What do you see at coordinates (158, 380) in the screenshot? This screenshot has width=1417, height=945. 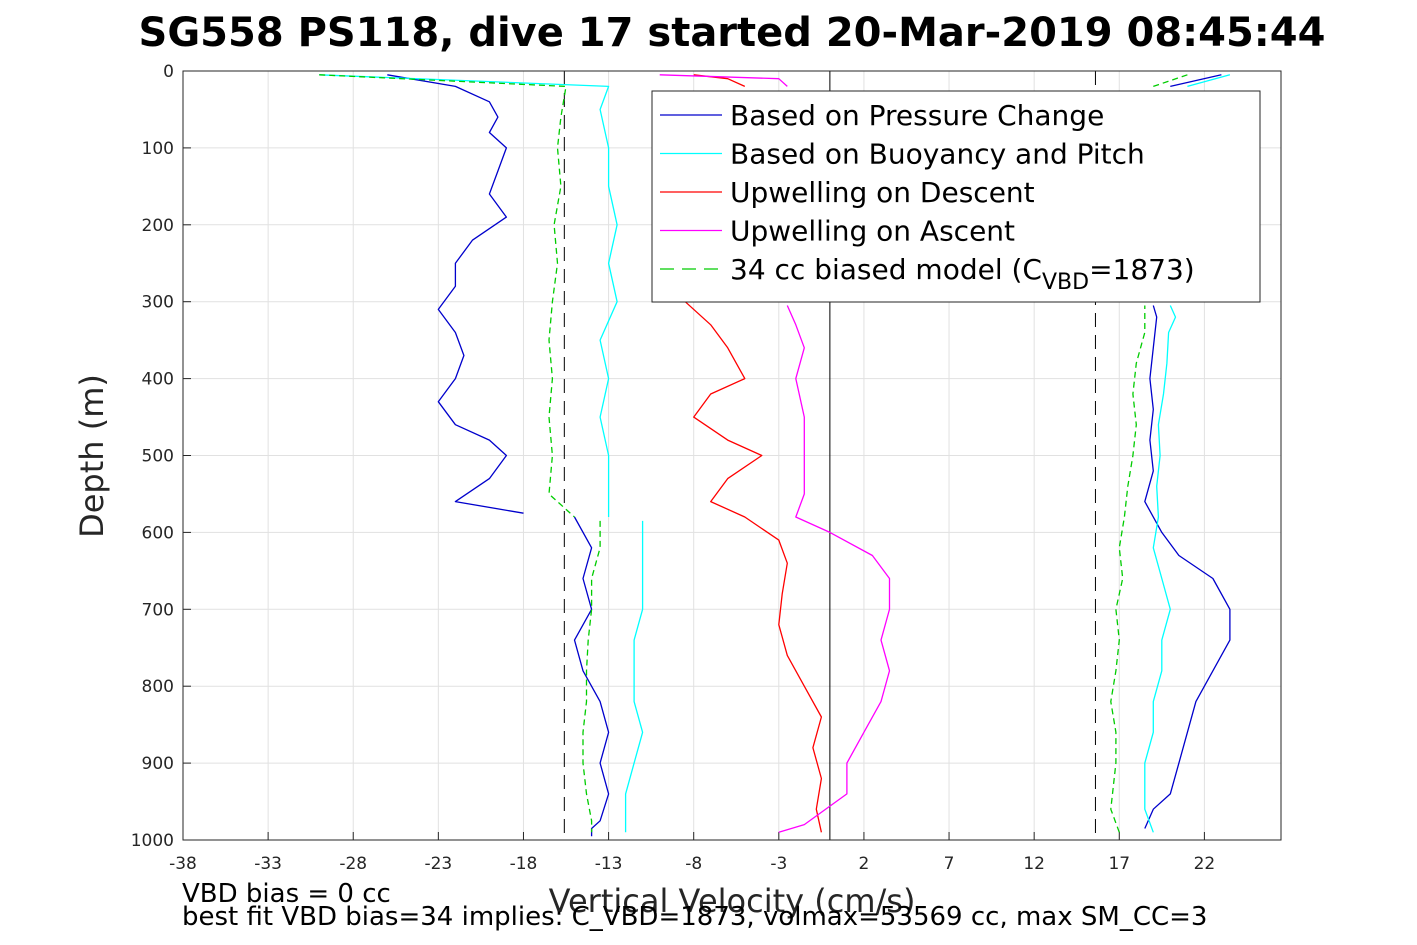 I see `y-tick-label: 400` at bounding box center [158, 380].